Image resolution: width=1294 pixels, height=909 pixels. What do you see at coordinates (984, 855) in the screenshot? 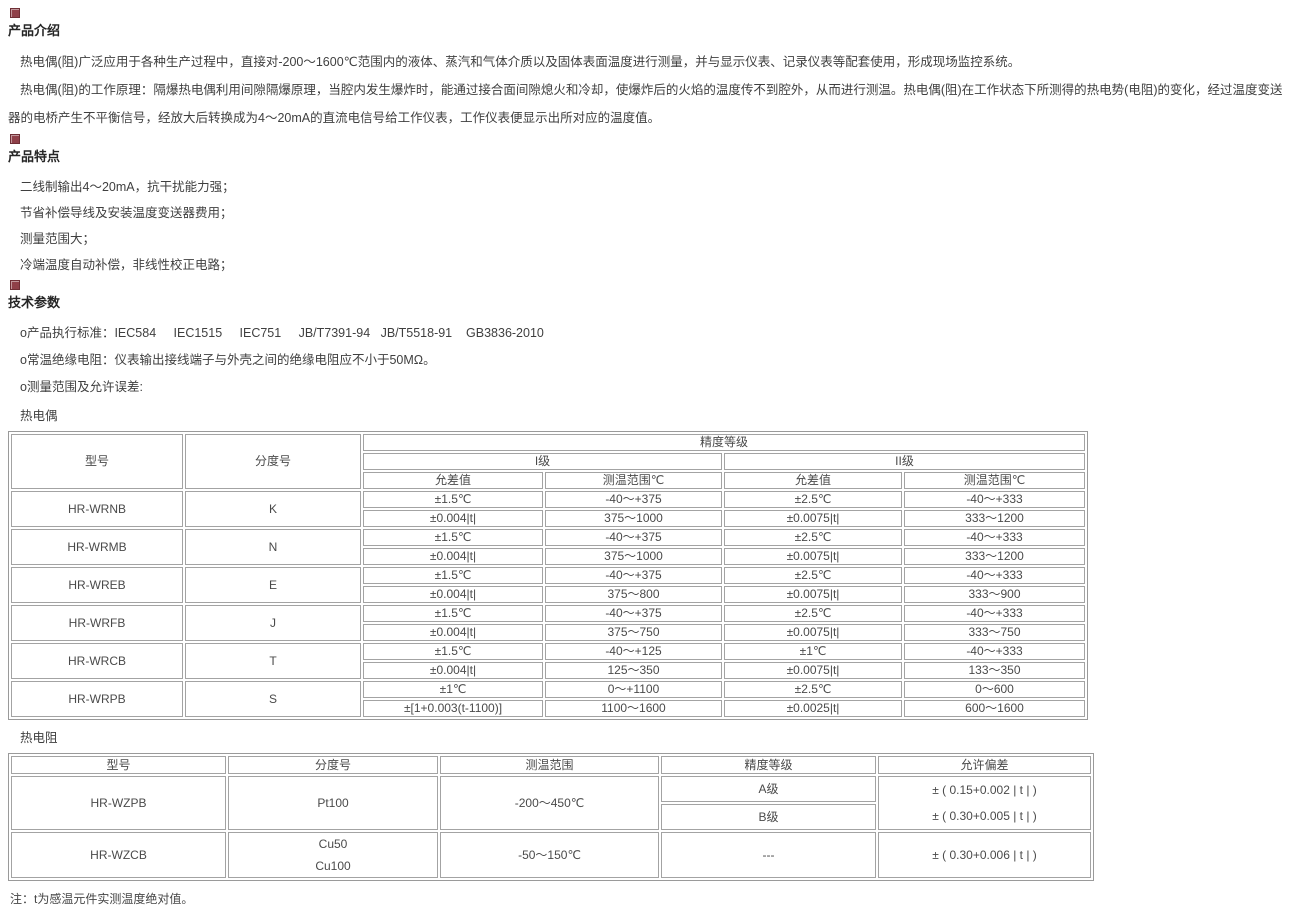
I see `rtd-deviation: ± ( 0.30+0.006 | t | )` at bounding box center [984, 855].